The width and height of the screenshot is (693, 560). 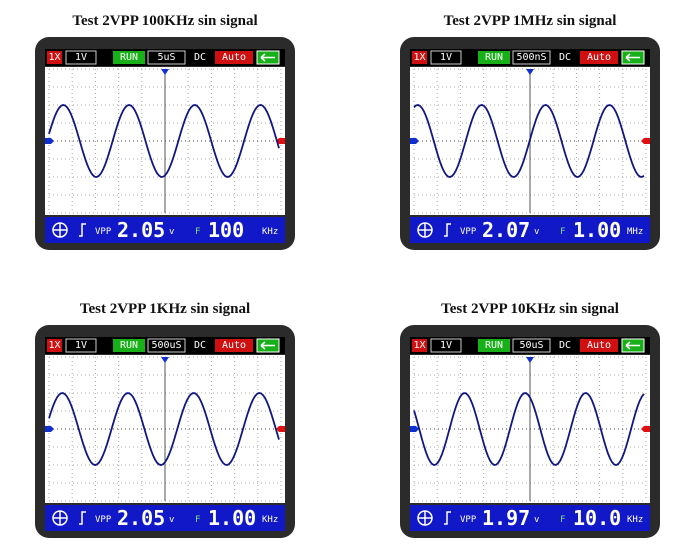 I want to click on panel-title: Test 2VPP 100KHz sin signal, so click(x=164, y=21).